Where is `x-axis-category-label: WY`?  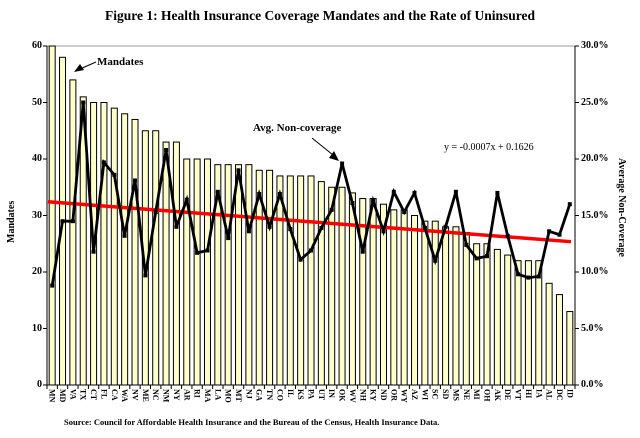 x-axis-category-label: WY is located at coordinates (404, 396).